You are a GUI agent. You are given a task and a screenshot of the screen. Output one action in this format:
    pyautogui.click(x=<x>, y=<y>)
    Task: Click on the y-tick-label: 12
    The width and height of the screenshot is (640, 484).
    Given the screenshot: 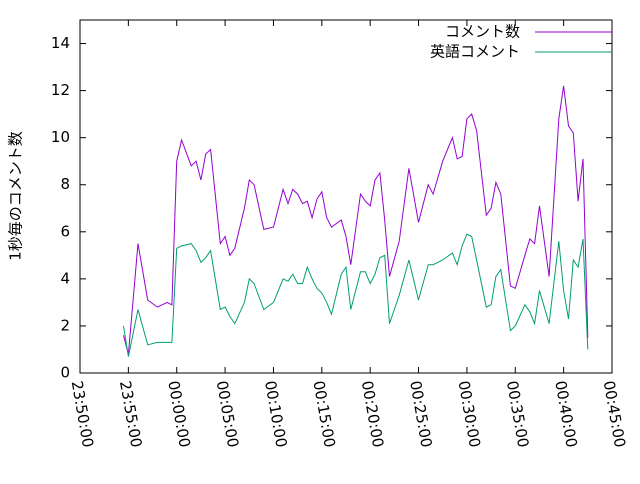 What is the action you would take?
    pyautogui.click(x=60, y=90)
    